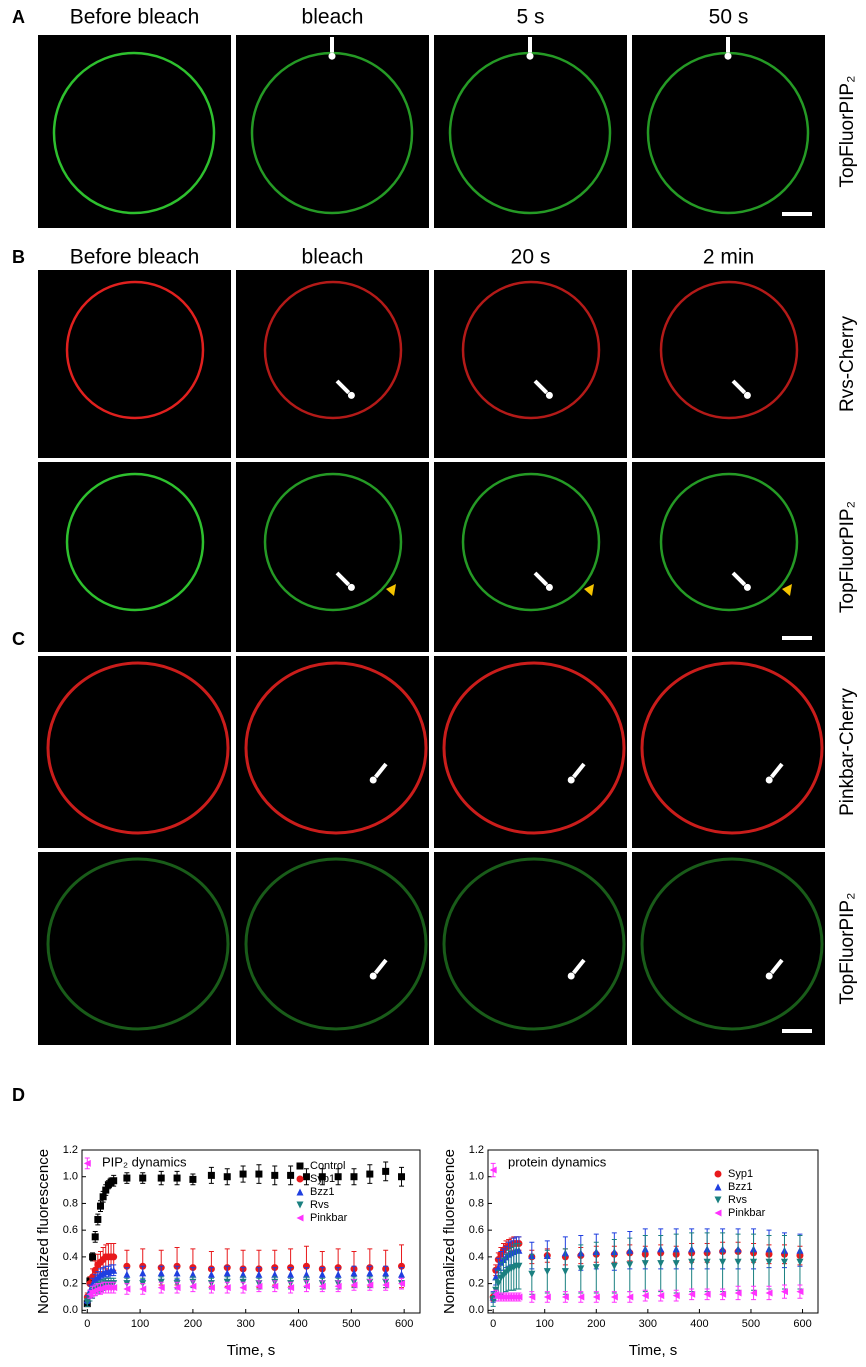  I want to click on y-tick-label: 0.2, so click(476, 1284).